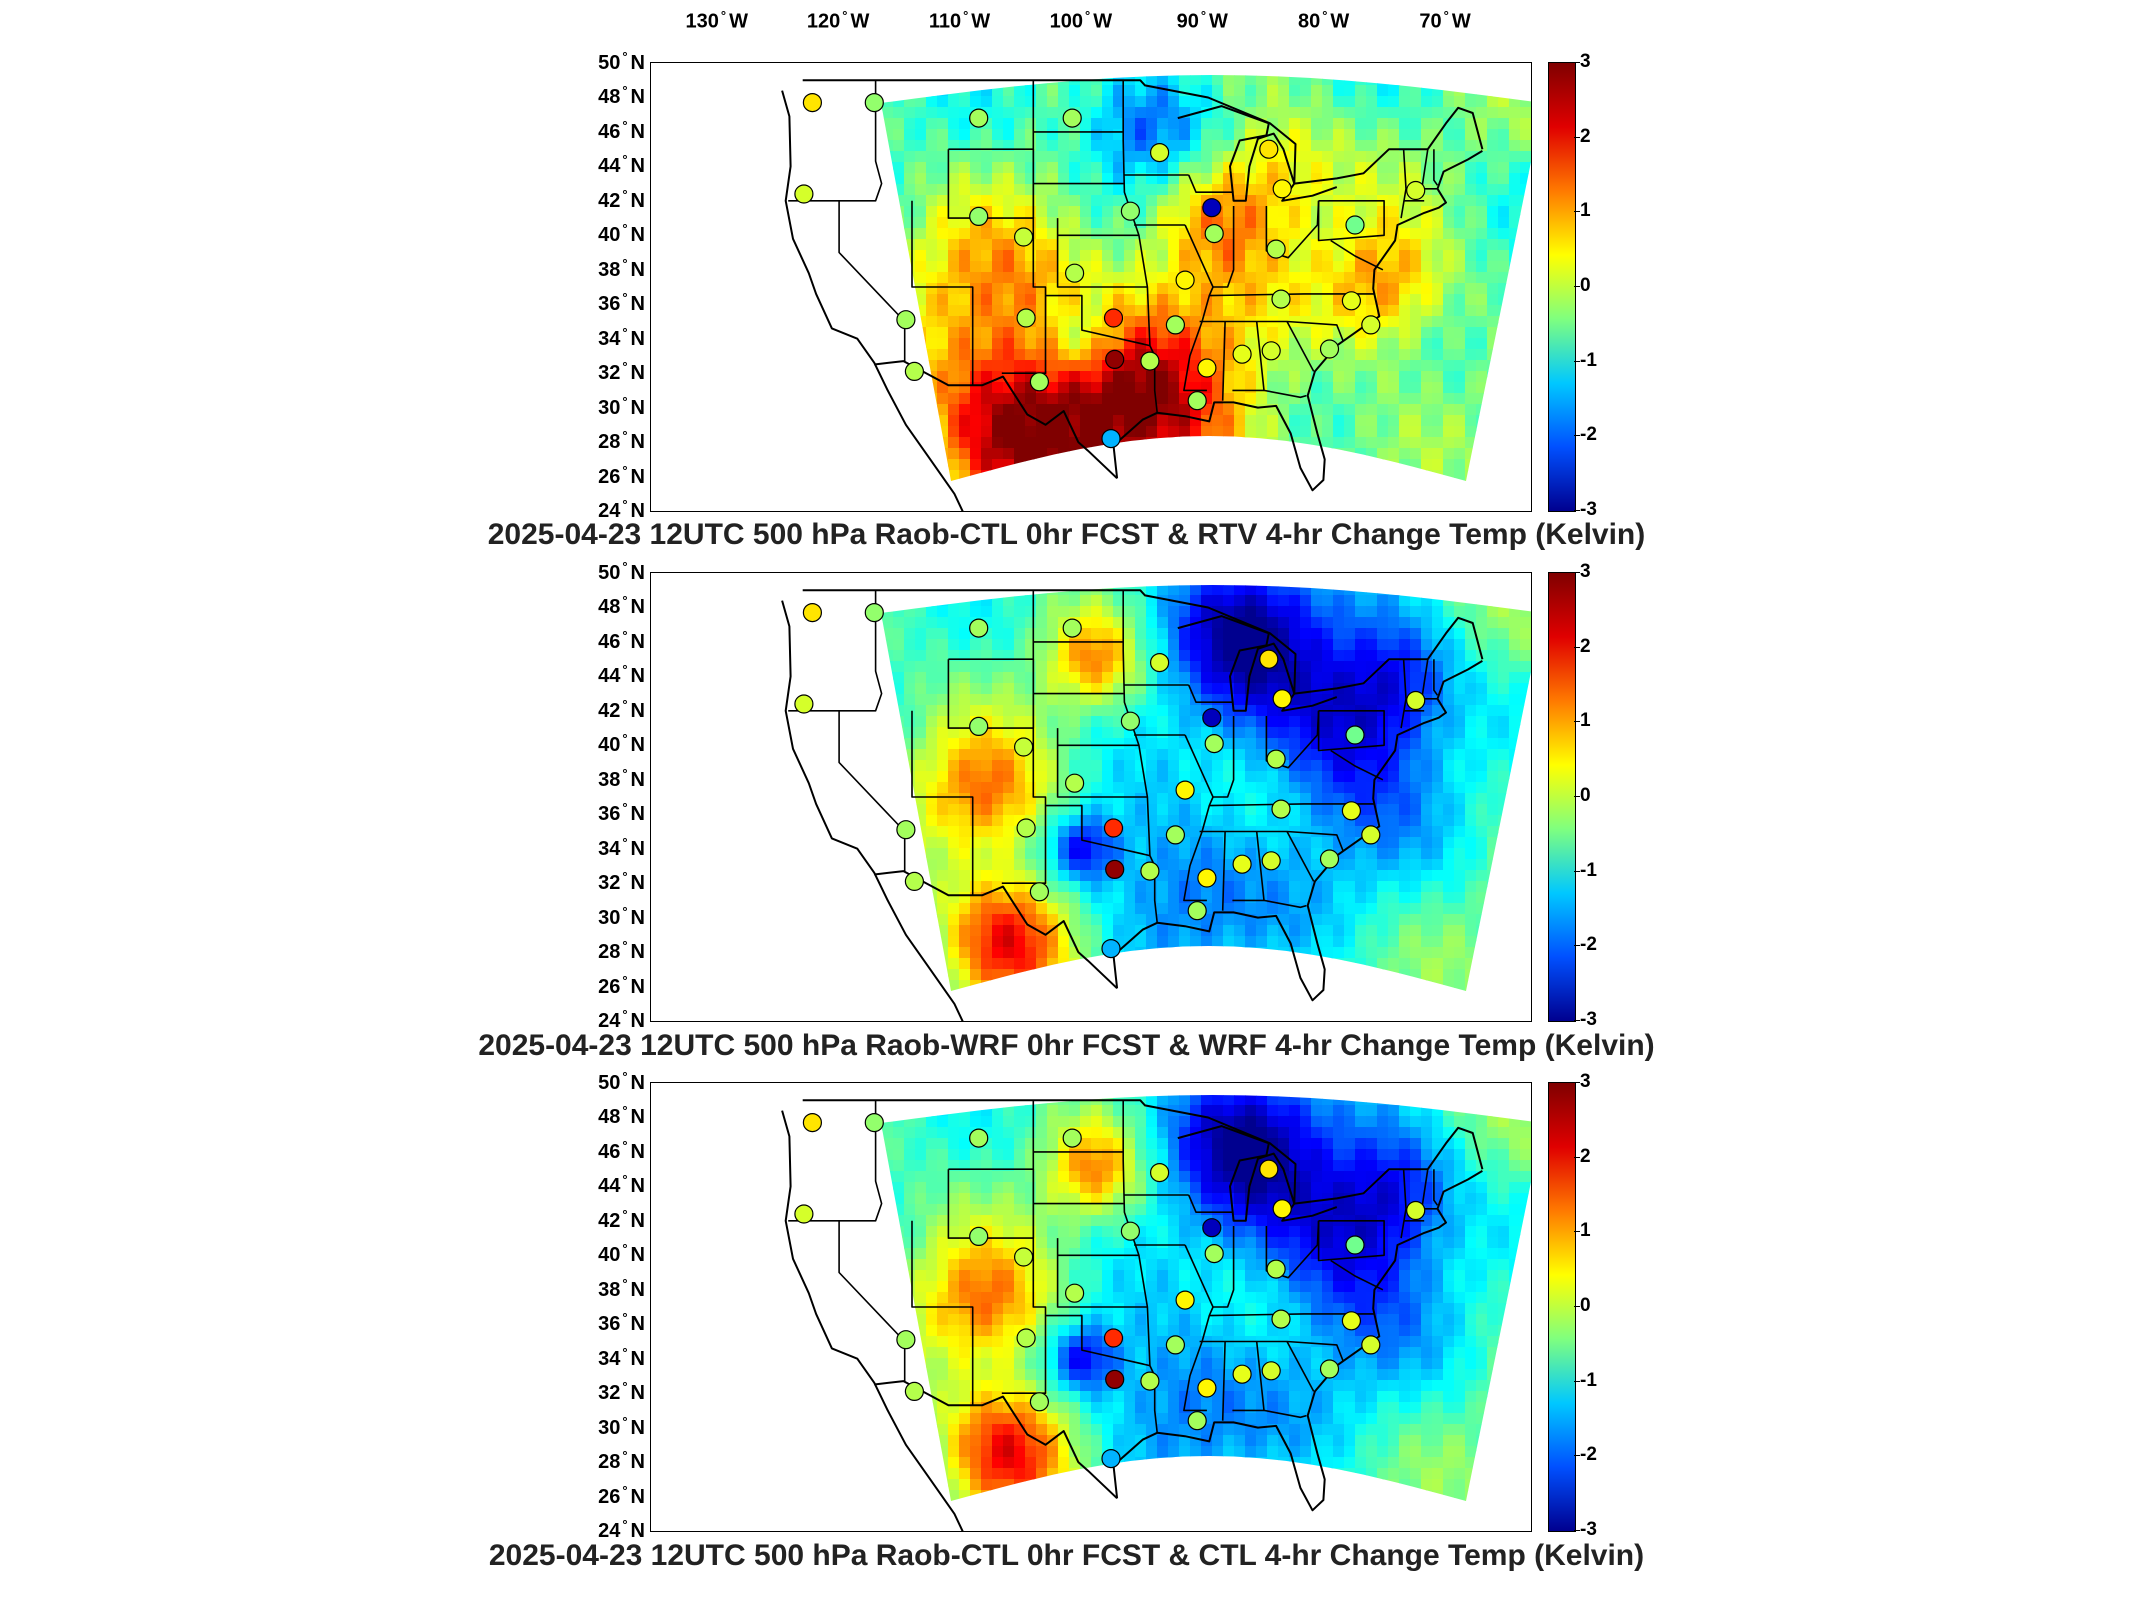 This screenshot has width=2133, height=1600. Describe the element at coordinates (621, 165) in the screenshot. I see `lat-tick-label: 44 ° N` at that location.